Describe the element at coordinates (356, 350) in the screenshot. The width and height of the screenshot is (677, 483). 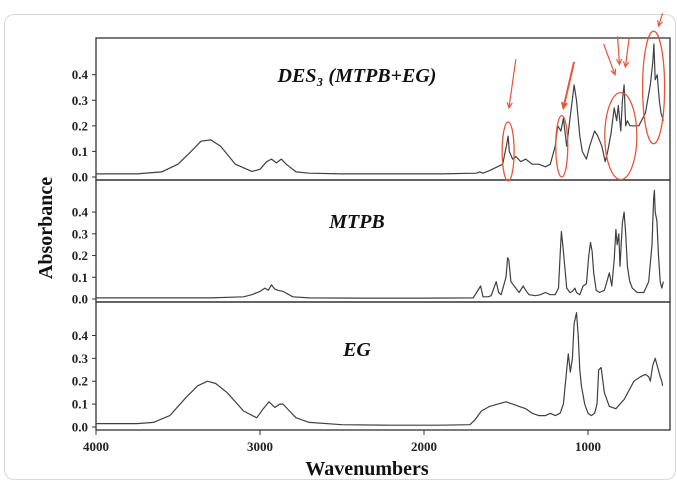
I see `panel-title: EG` at that location.